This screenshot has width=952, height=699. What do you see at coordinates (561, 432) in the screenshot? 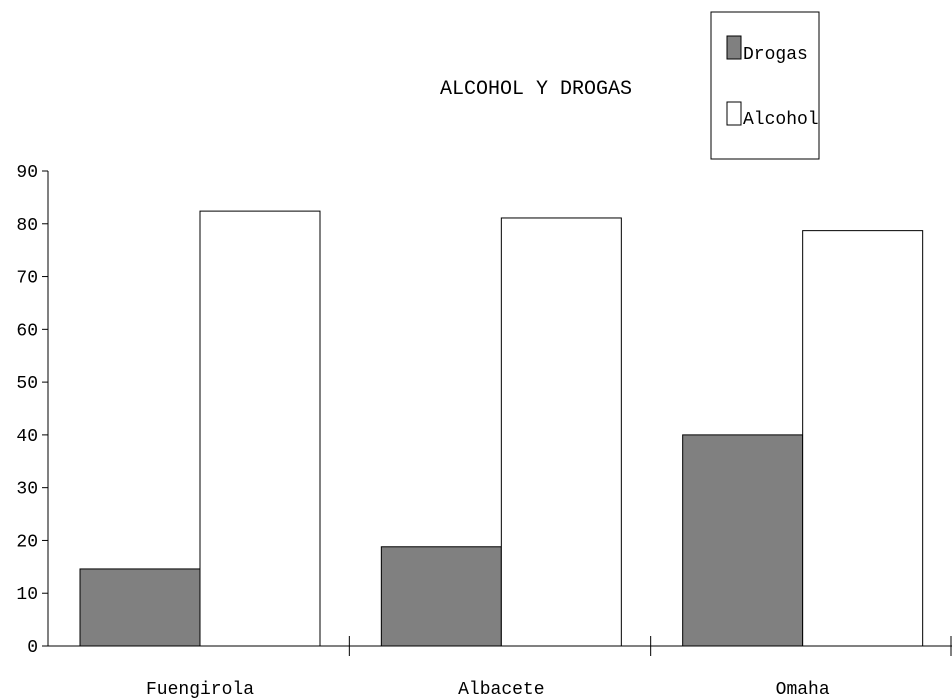
I see `bar-alcohol-albacete` at bounding box center [561, 432].